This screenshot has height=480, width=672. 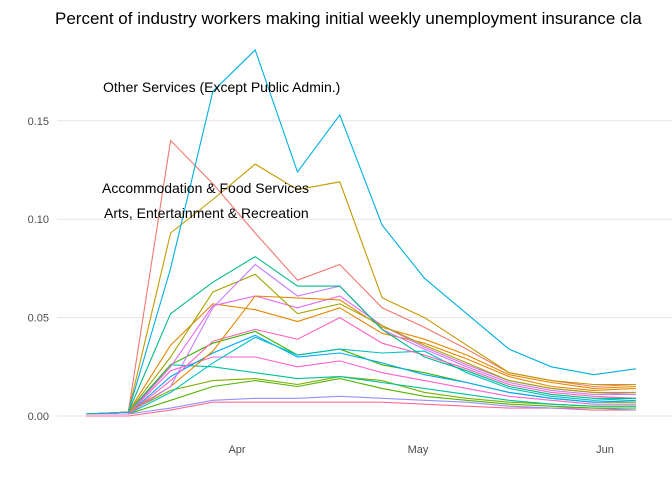 What do you see at coordinates (38, 269) in the screenshot?
I see `y-axis-ticks: 0.00 0.05 0.10 0.15` at bounding box center [38, 269].